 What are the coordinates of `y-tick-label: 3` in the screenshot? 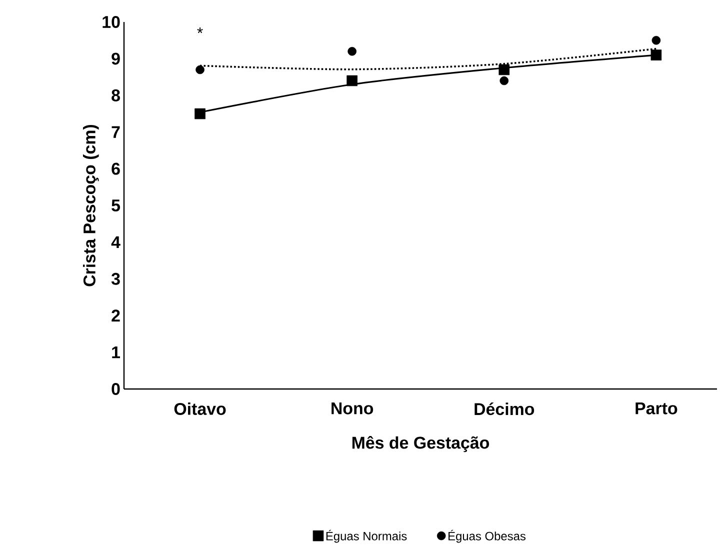 It's located at (115, 278).